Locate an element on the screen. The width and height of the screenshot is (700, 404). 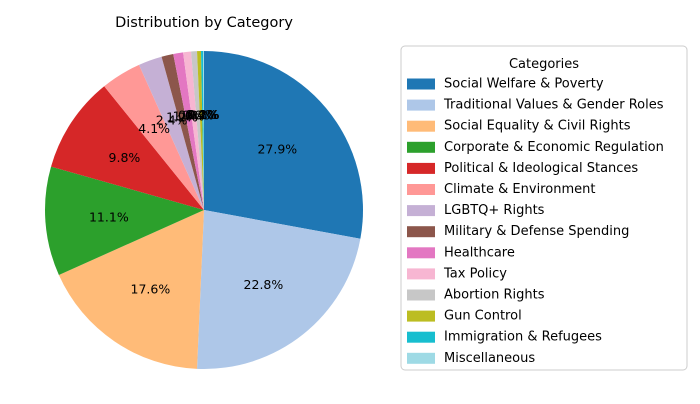
pie-percent-label-10: 0.8% is located at coordinates (194, 115).